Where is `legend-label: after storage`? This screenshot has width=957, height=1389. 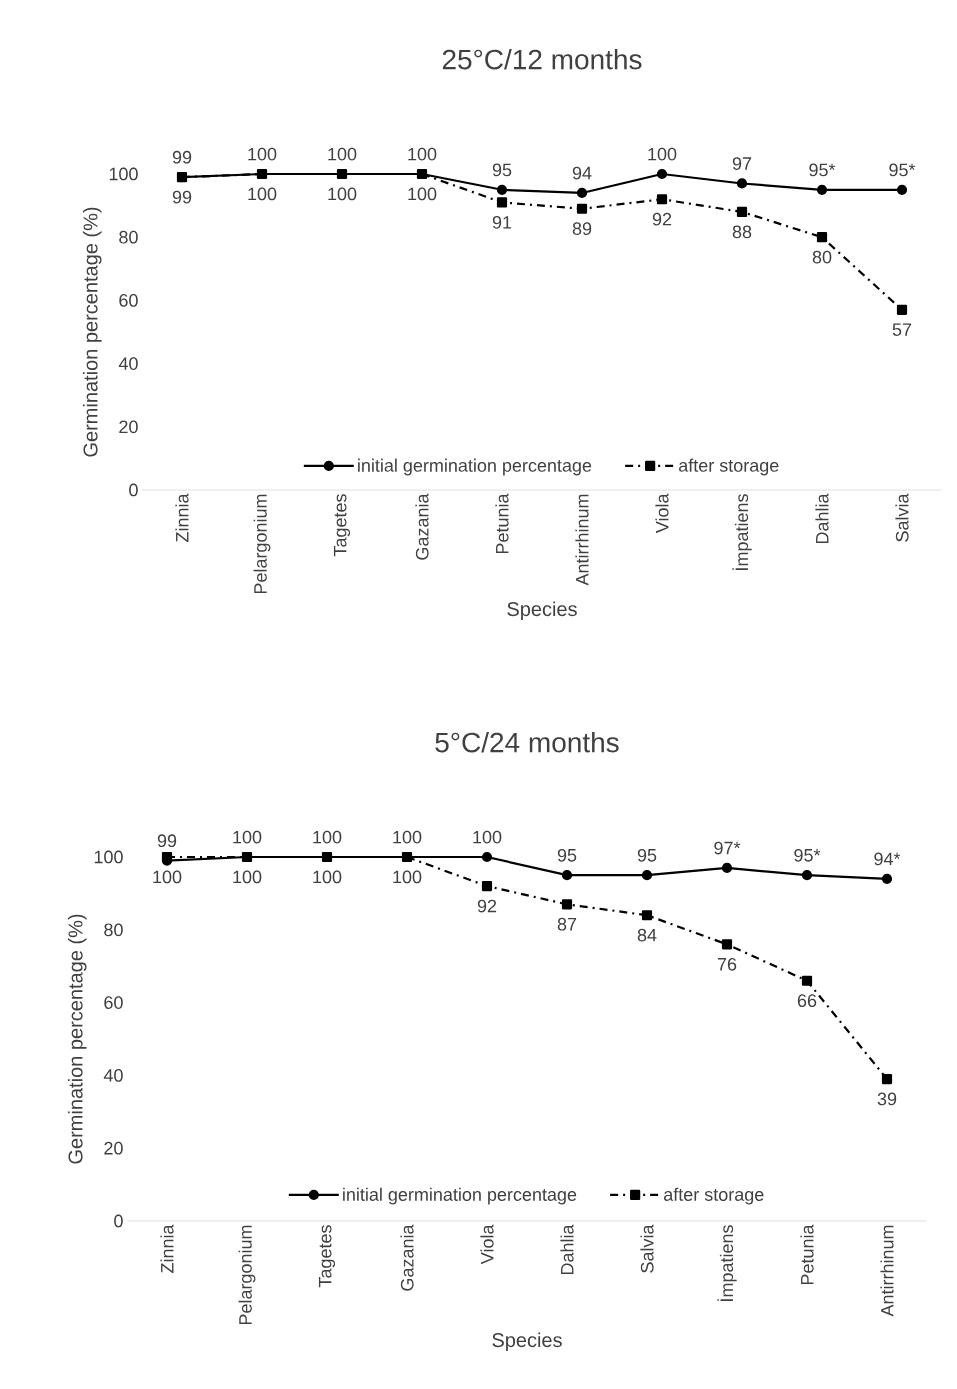 legend-label: after storage is located at coordinates (714, 1196).